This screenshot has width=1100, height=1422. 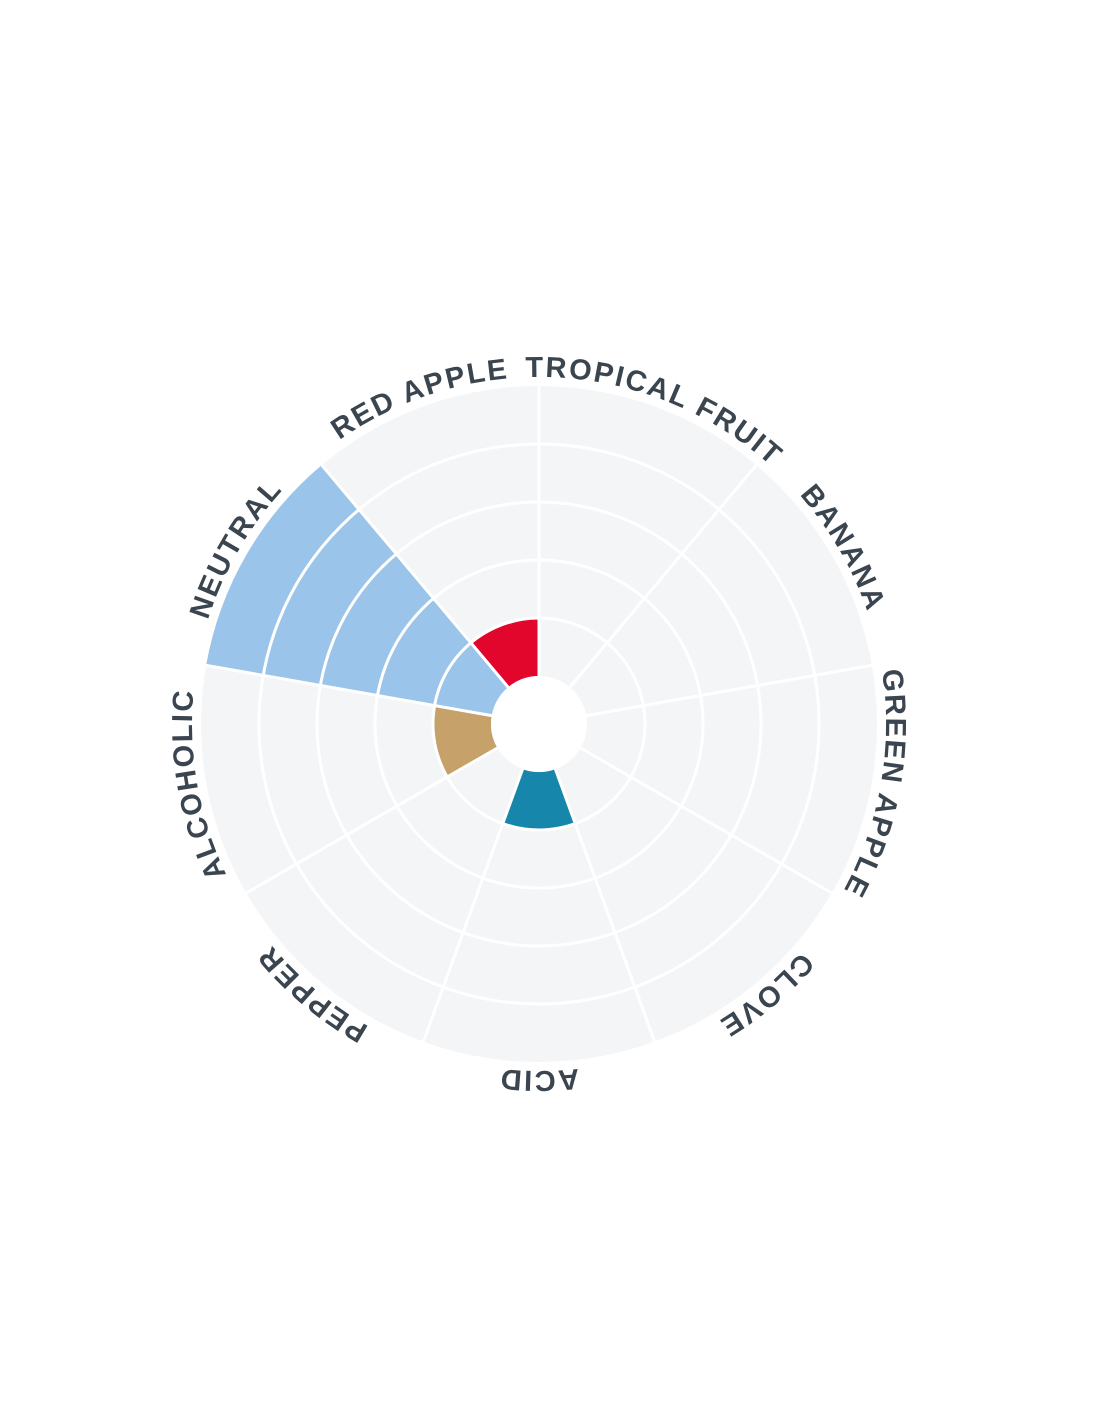 I want to click on category-label-text: ACID, so click(x=538, y=1079).